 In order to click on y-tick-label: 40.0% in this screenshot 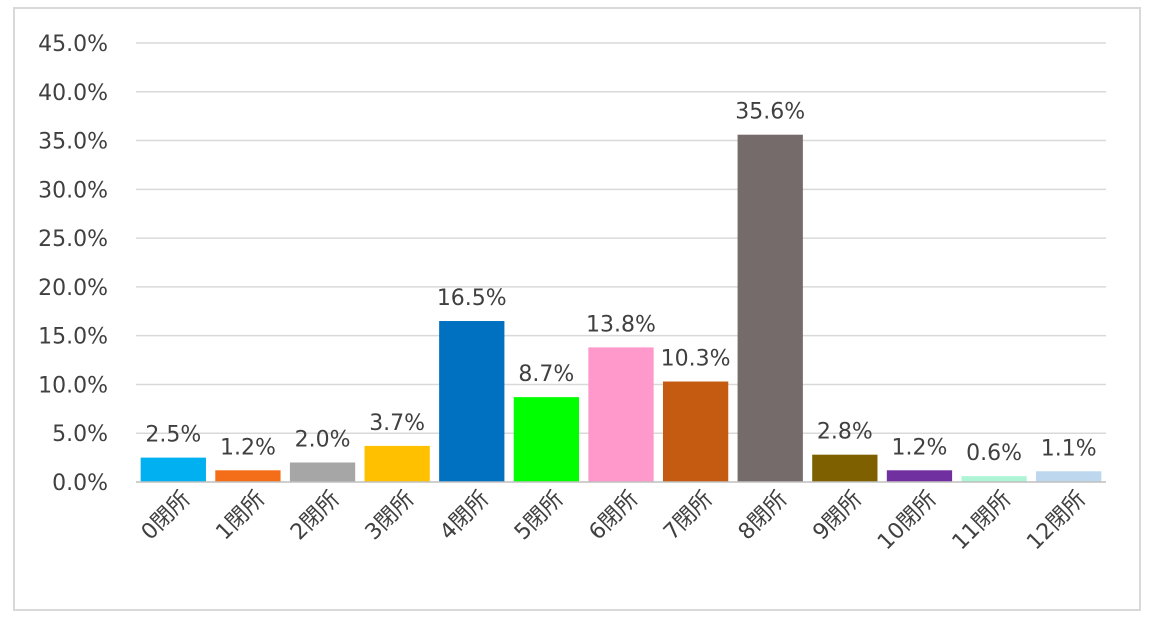, I will do `click(73, 93)`.